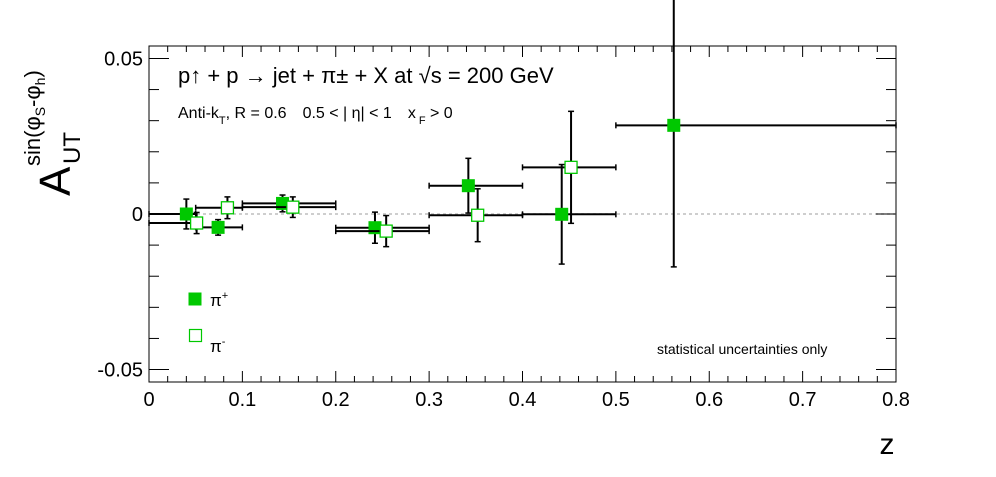 This screenshot has width=996, height=477. Describe the element at coordinates (523, 400) in the screenshot. I see `x-tick-label: 0.4` at that location.